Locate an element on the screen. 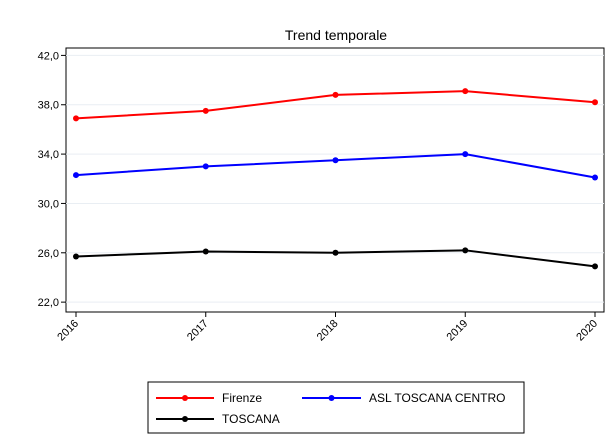 The height and width of the screenshot is (446, 608). legend-box is located at coordinates (336, 407).